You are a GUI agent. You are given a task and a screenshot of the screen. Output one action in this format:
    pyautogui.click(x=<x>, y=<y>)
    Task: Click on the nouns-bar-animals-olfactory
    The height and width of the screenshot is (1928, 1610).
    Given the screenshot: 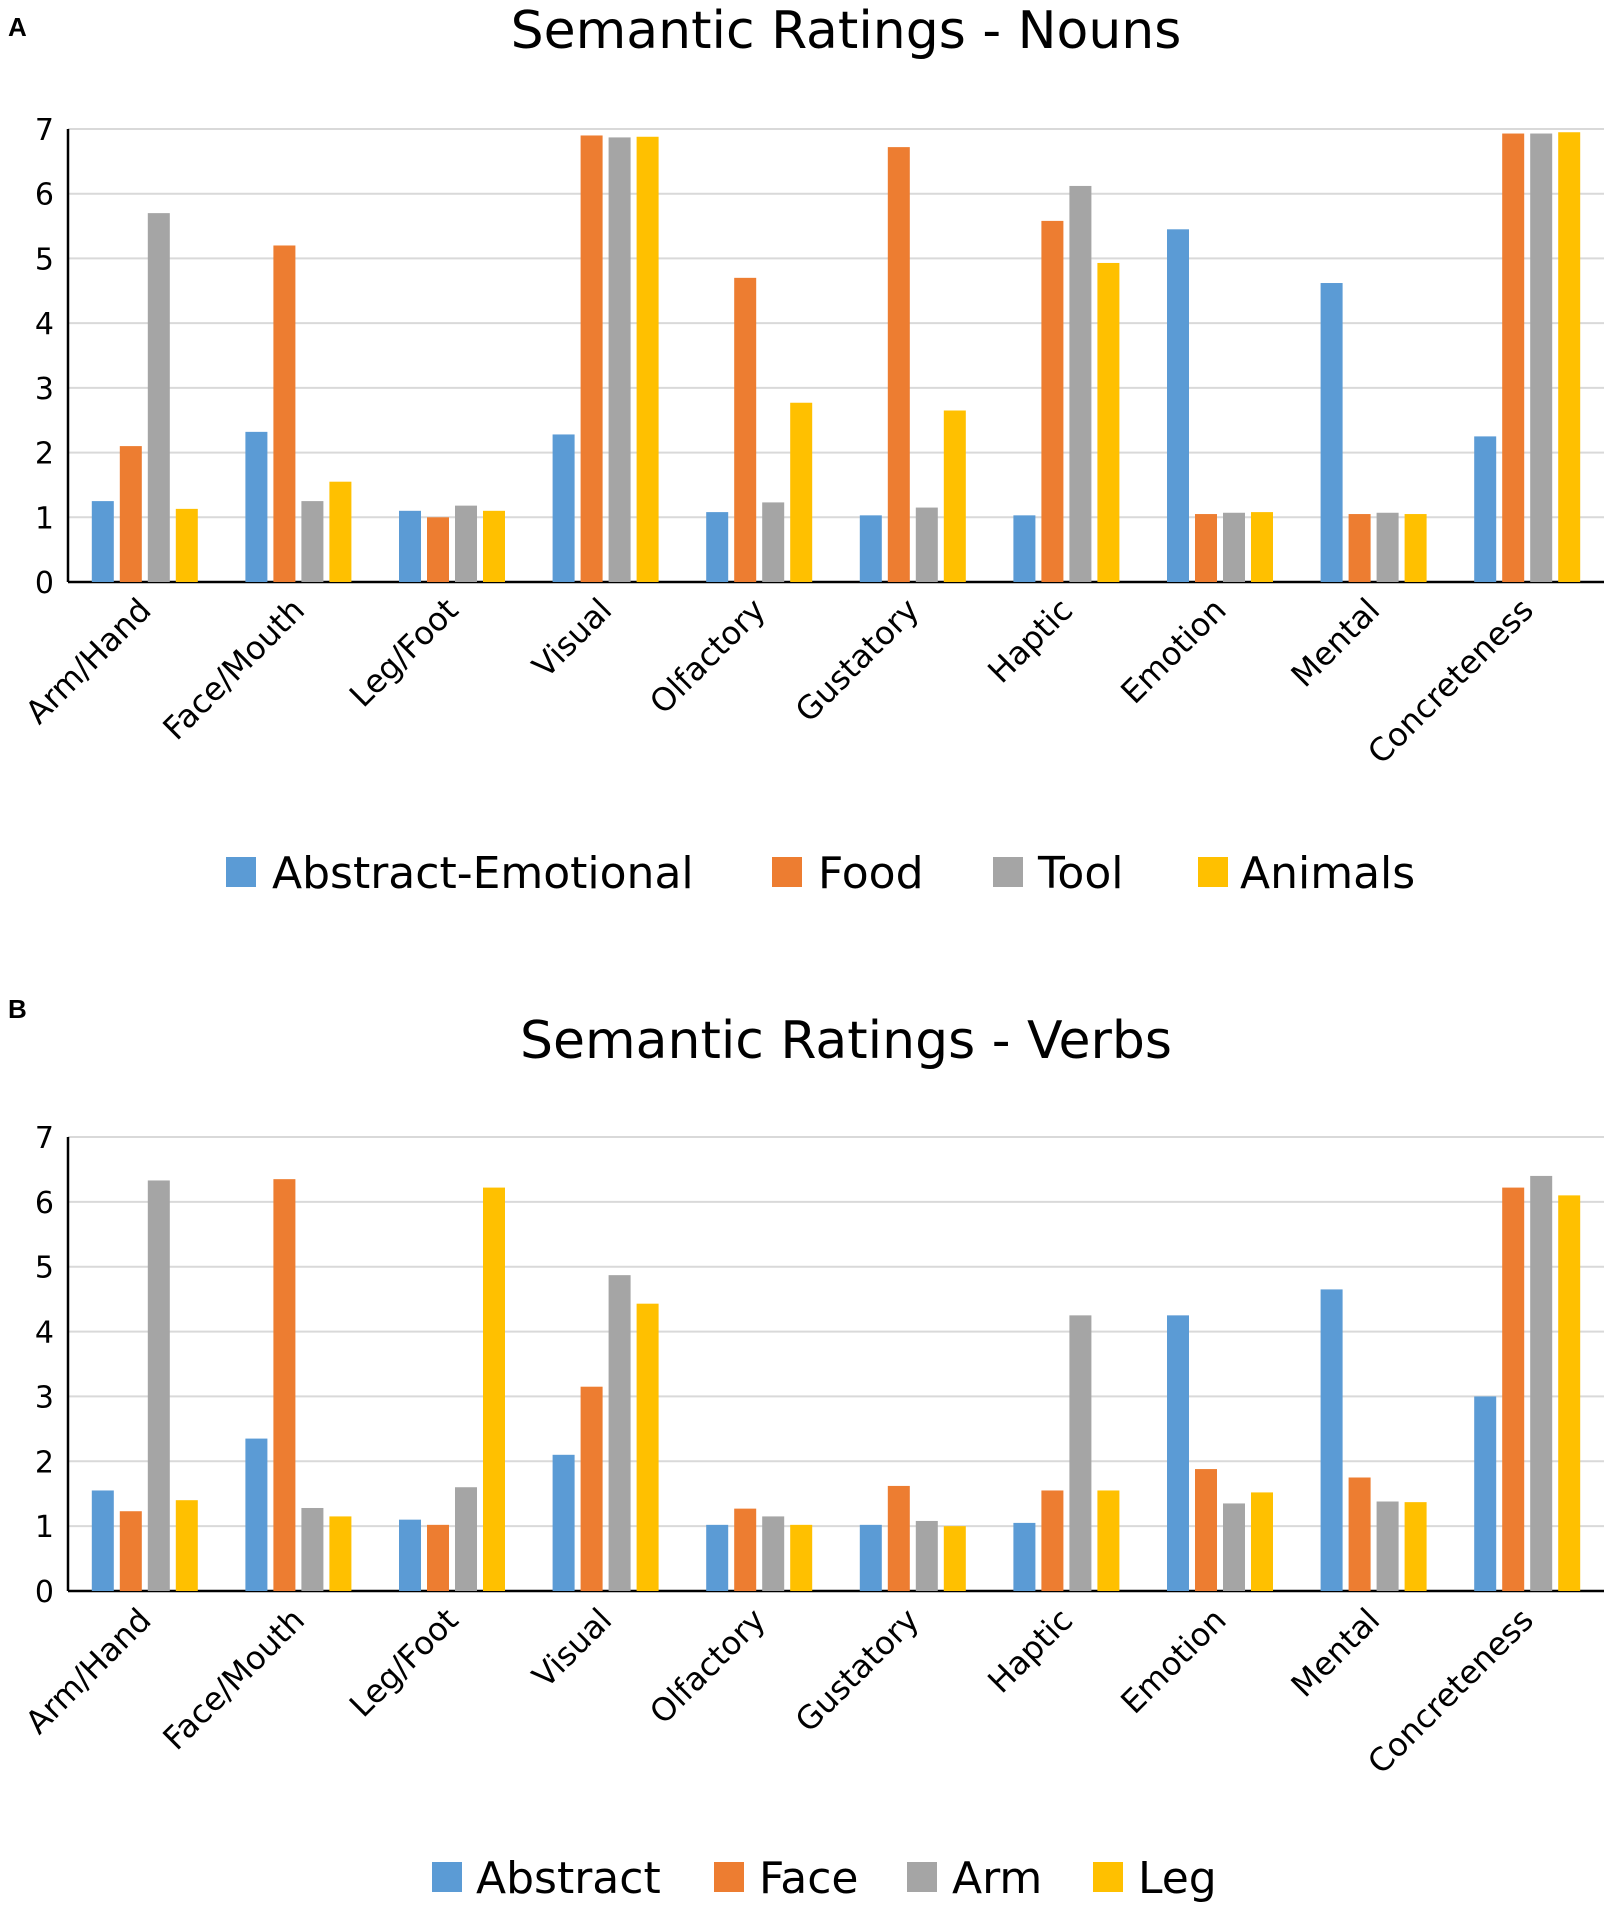 What is the action you would take?
    pyautogui.click(x=801, y=492)
    